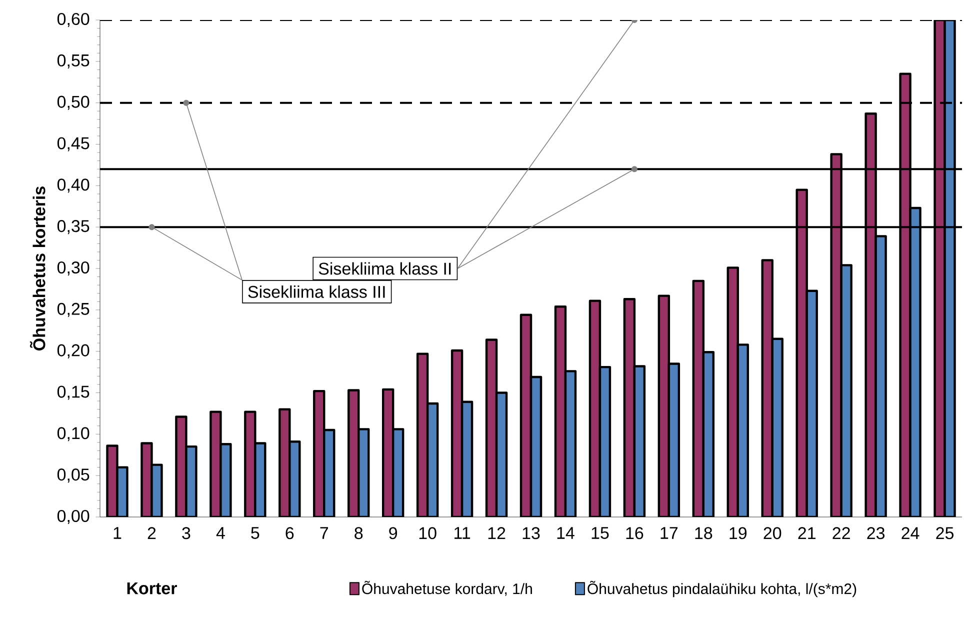 This screenshot has width=974, height=617. I want to click on y-tick-label: 0,40, so click(73, 185).